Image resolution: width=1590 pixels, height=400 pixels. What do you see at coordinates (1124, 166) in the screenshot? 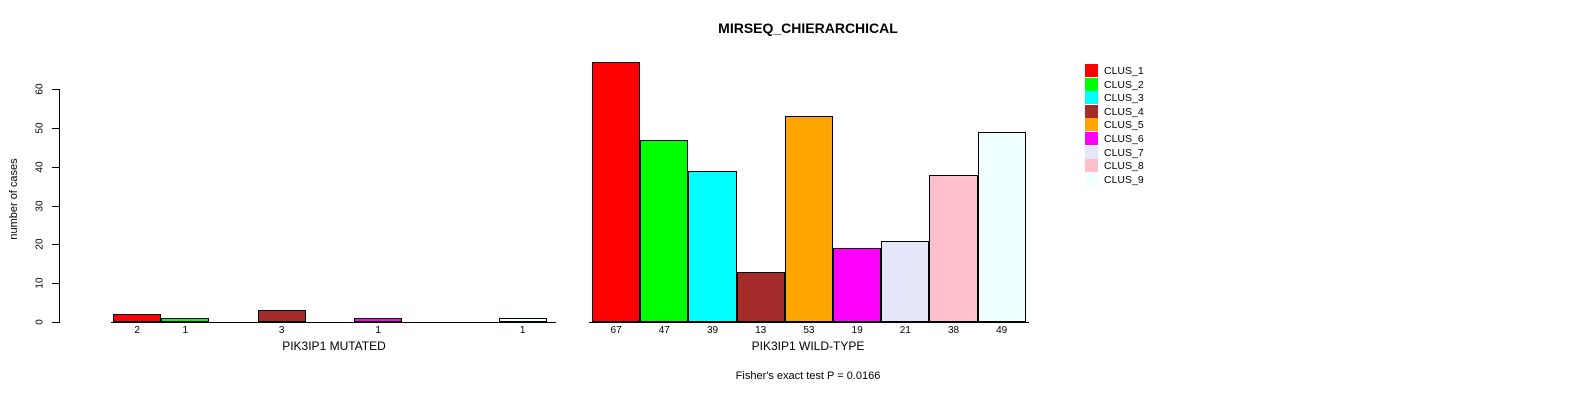
I see `legend-label-clus_8: CLUS_8` at bounding box center [1124, 166].